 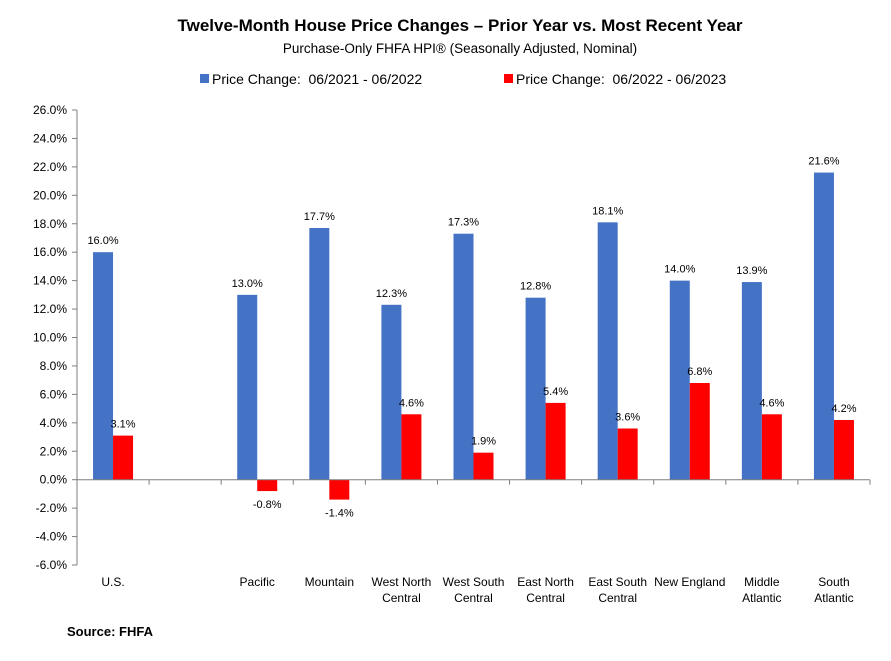 What do you see at coordinates (823, 162) in the screenshot?
I see `data-label-series-1: 21.6%` at bounding box center [823, 162].